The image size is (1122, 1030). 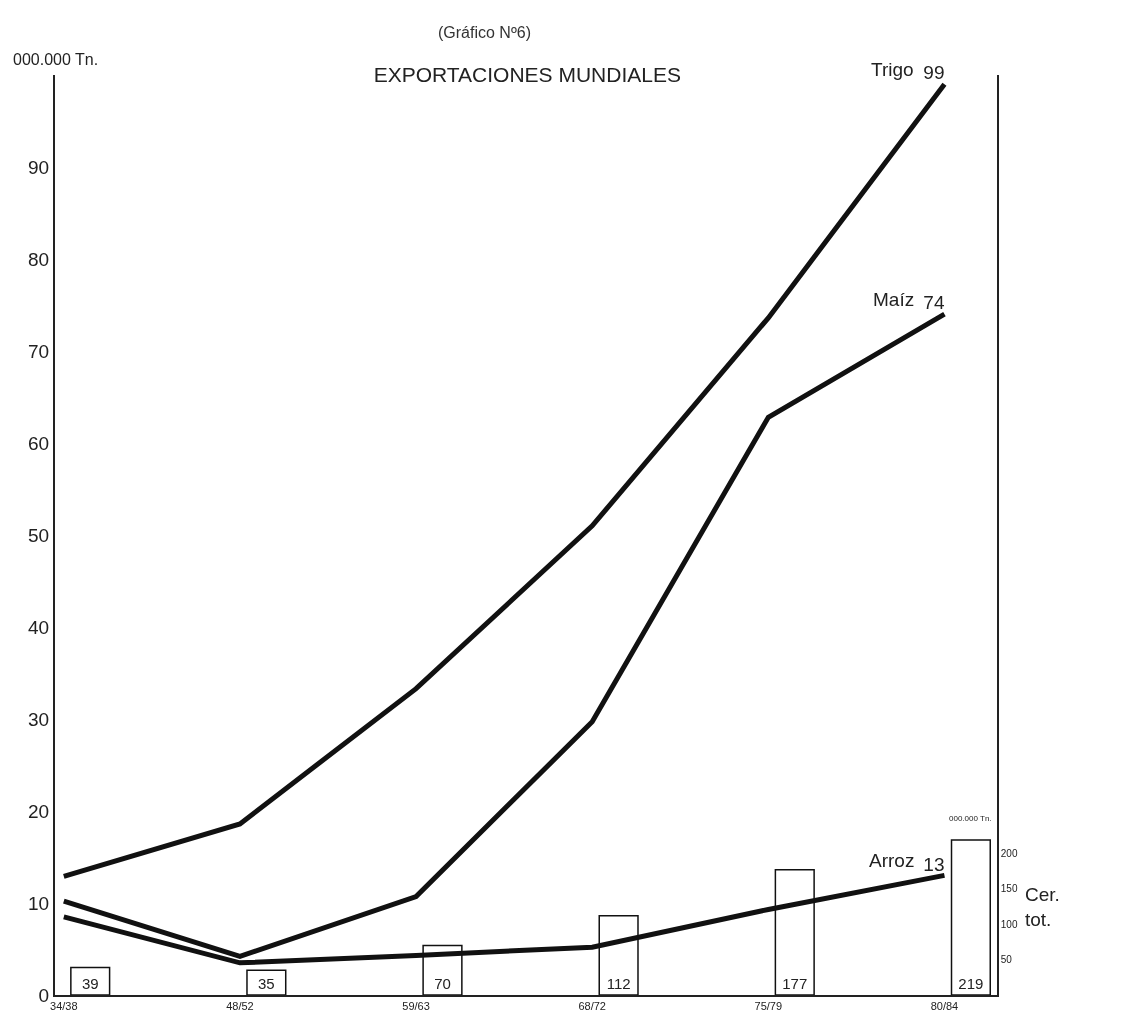 I want to click on annotation: 000.000 Tn., so click(x=970, y=818).